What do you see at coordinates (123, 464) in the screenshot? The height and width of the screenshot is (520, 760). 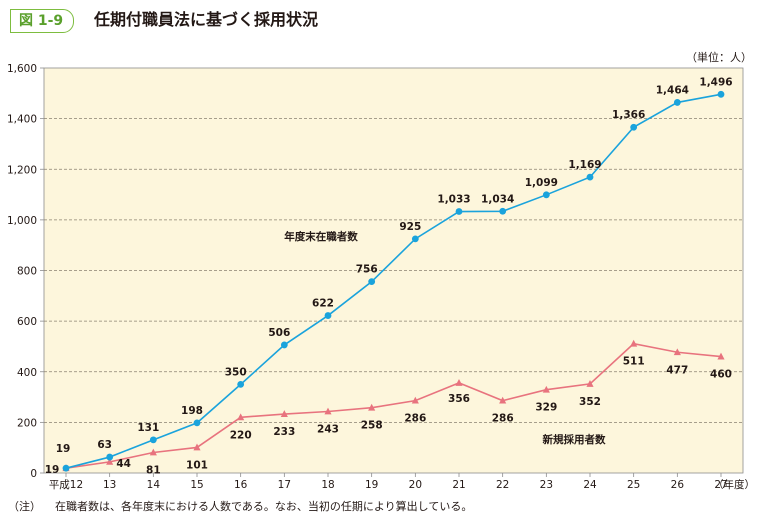 I see `data-label: 44` at bounding box center [123, 464].